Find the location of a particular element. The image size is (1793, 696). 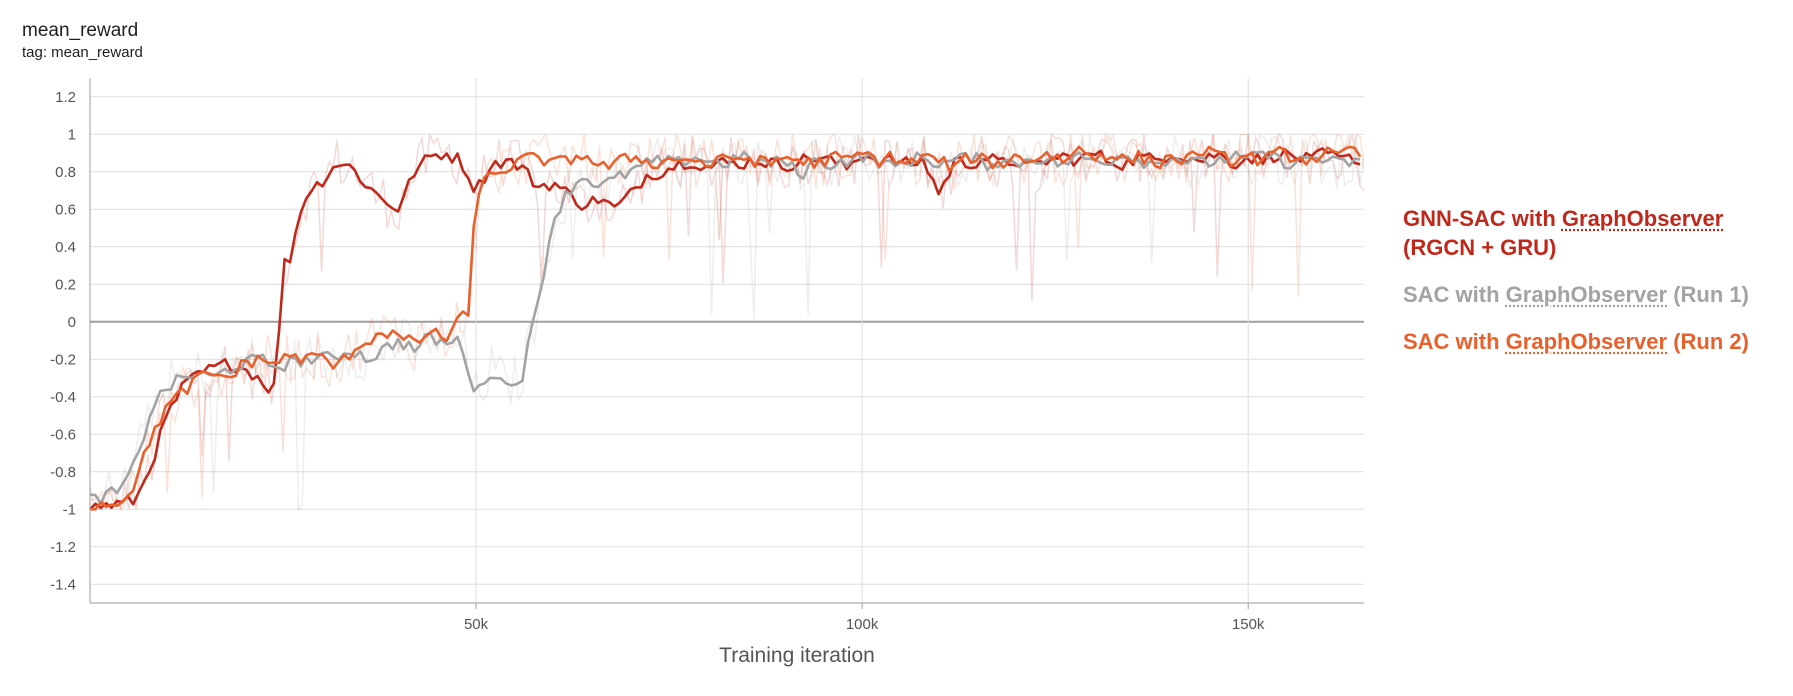

y-tick-label: -1.2 is located at coordinates (63, 547).